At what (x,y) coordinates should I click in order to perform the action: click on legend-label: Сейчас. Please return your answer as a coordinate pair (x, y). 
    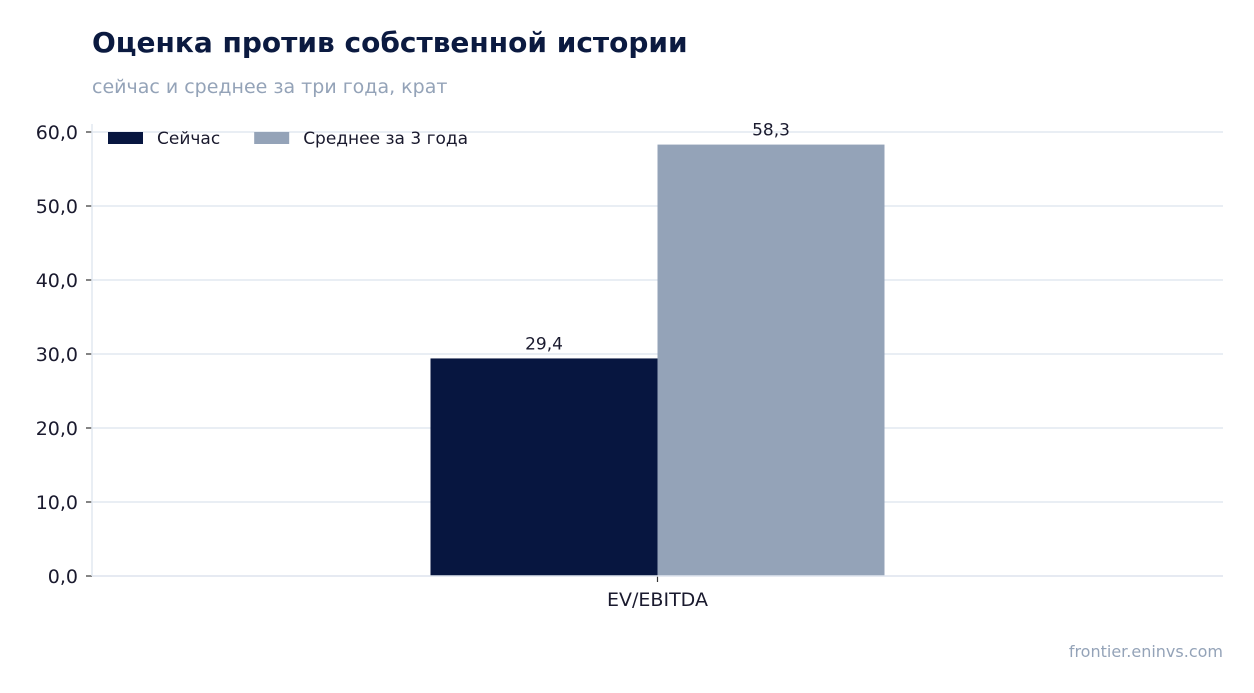
    Looking at the image, I should click on (188, 139).